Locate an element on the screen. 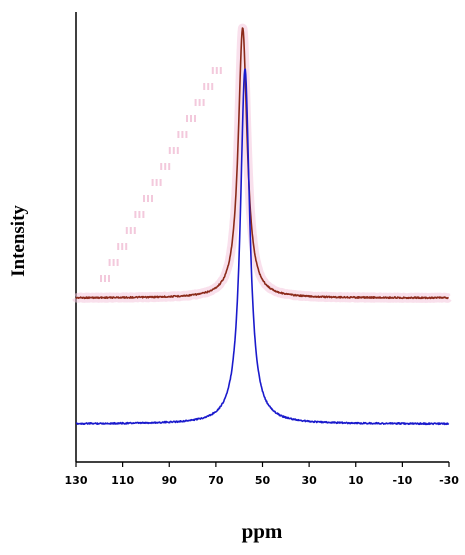 The image size is (465, 555). x-tick-label: -10 is located at coordinates (402, 480).